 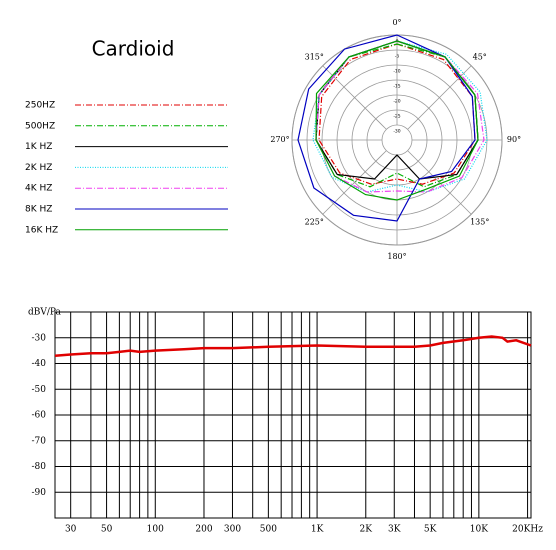 I want to click on y-tick-label: -80, so click(x=39, y=467).